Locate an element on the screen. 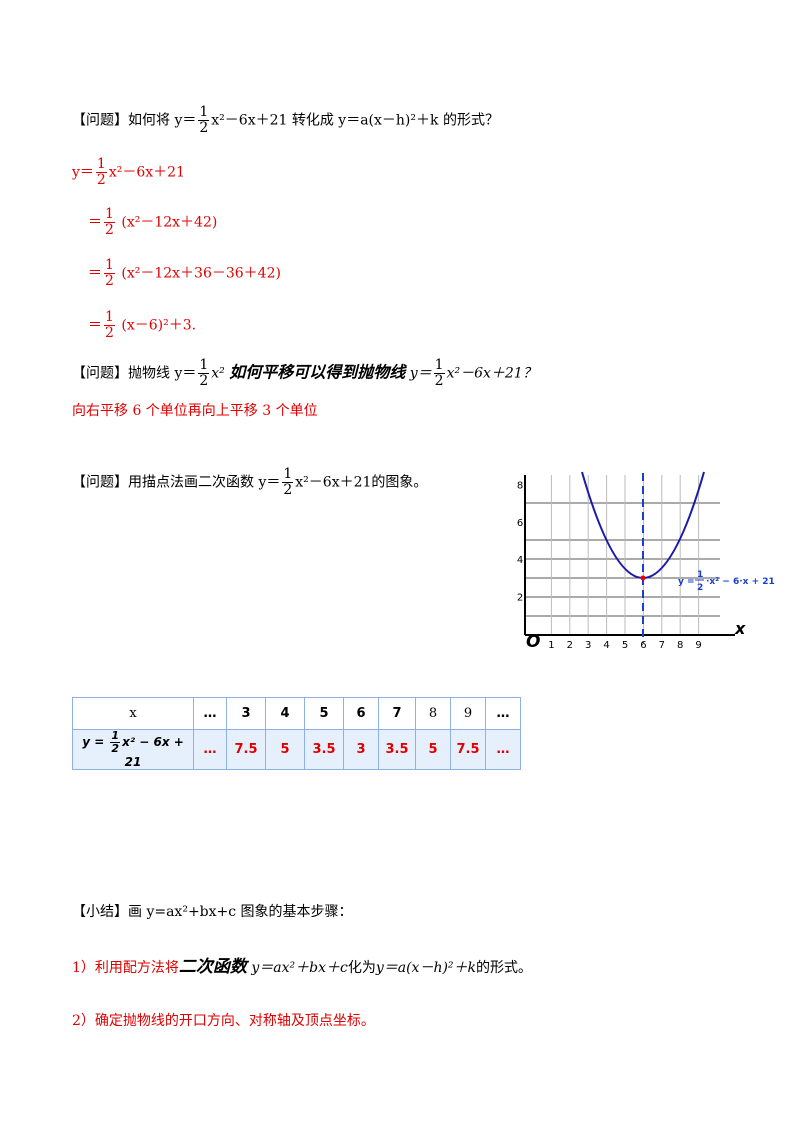 This screenshot has height=1132, width=800. x-label: x is located at coordinates (740, 628).